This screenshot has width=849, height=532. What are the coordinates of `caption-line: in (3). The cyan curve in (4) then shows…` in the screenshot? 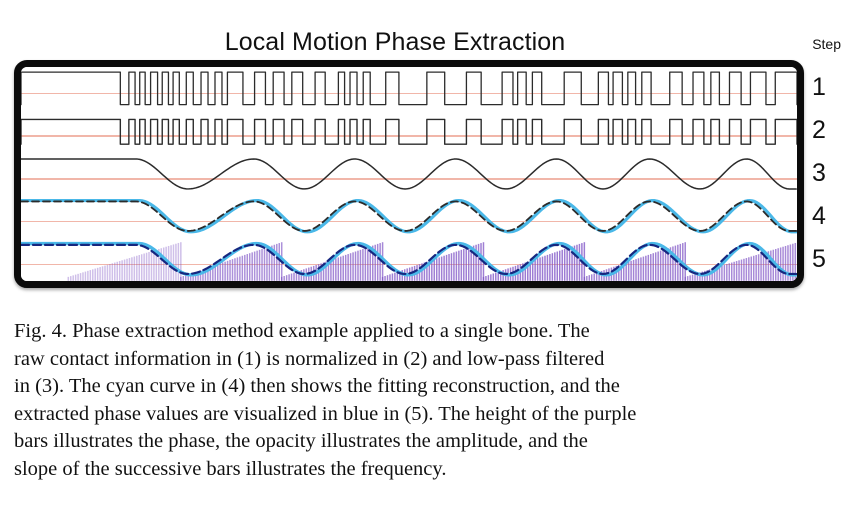 It's located at (317, 386).